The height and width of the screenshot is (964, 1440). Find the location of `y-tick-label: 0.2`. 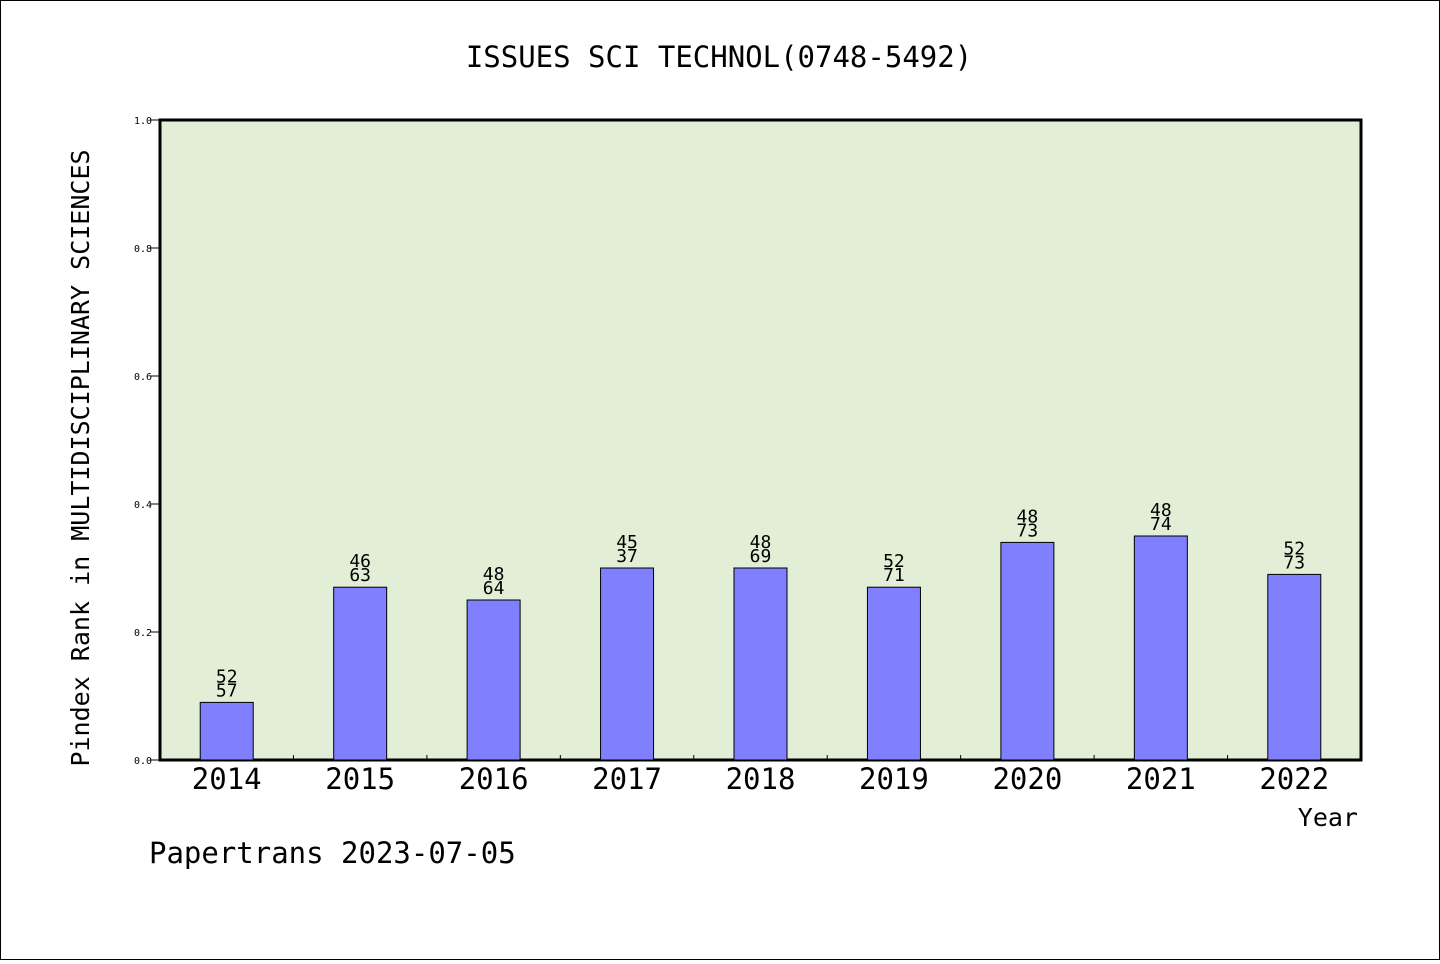

y-tick-label: 0.2 is located at coordinates (143, 633).